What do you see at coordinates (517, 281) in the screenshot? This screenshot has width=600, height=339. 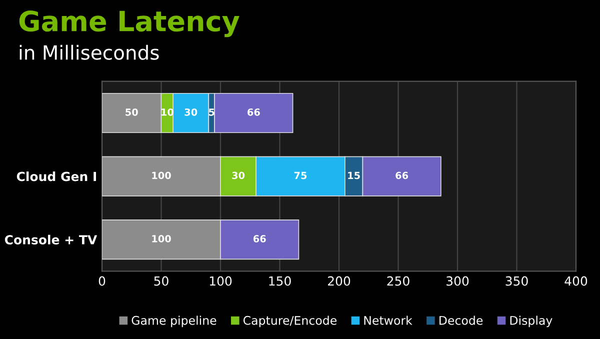 I see `x-tick-label: 350` at bounding box center [517, 281].